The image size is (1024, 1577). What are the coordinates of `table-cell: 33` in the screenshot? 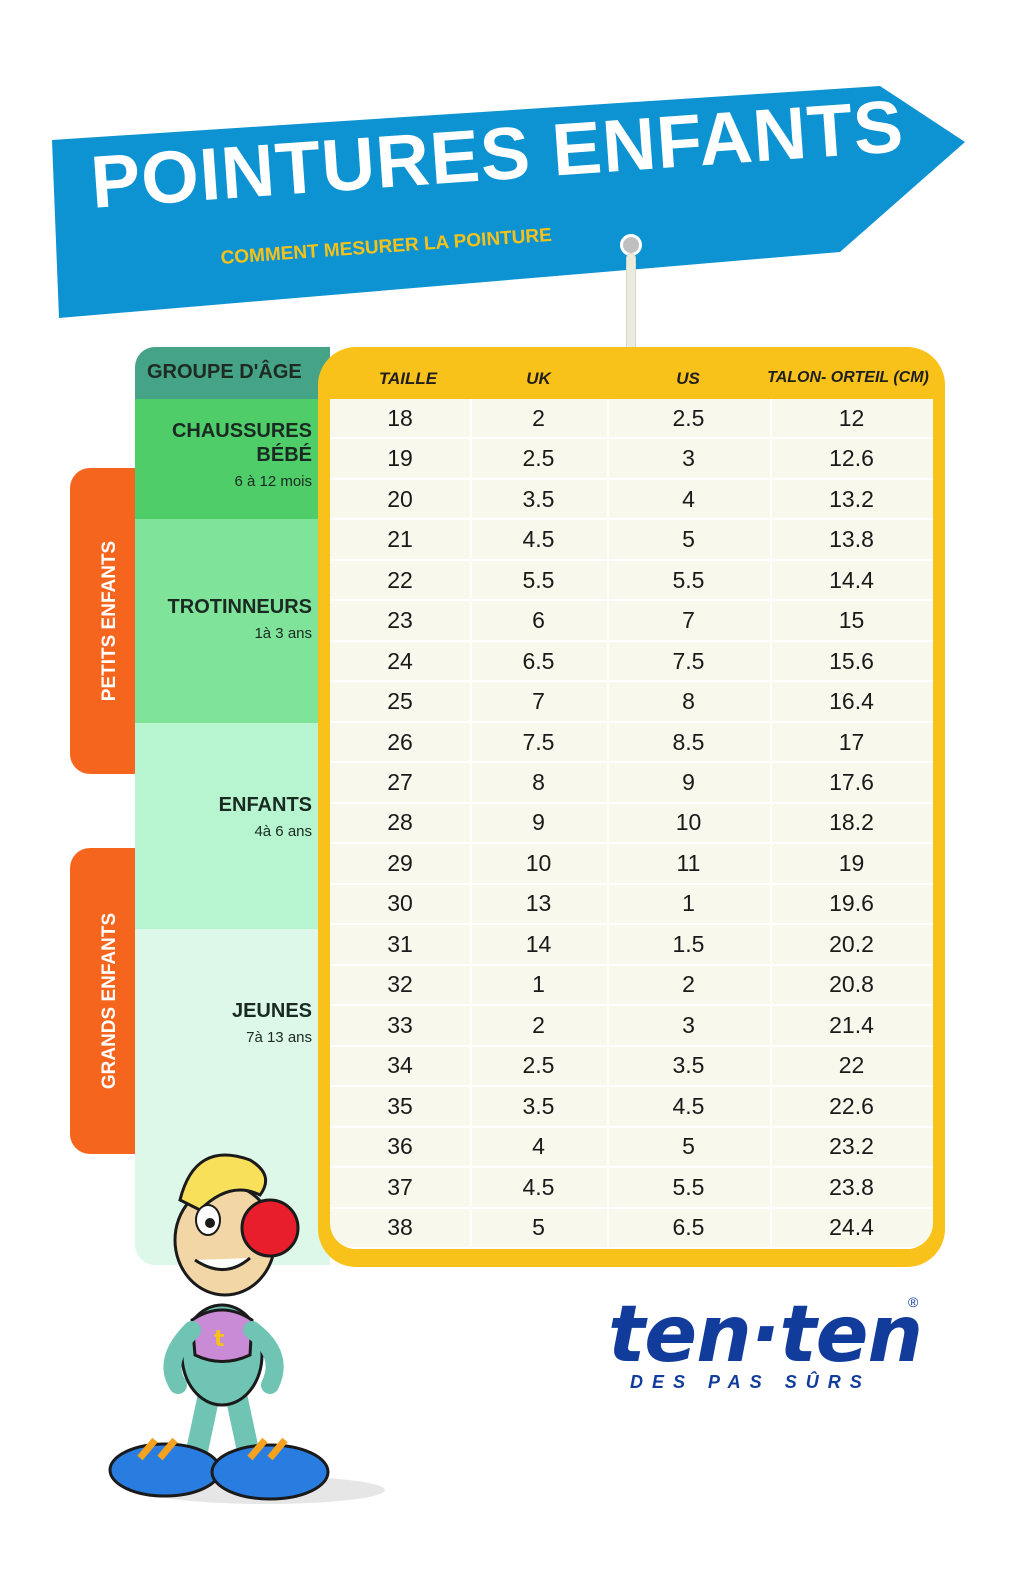 It's located at (400, 1024).